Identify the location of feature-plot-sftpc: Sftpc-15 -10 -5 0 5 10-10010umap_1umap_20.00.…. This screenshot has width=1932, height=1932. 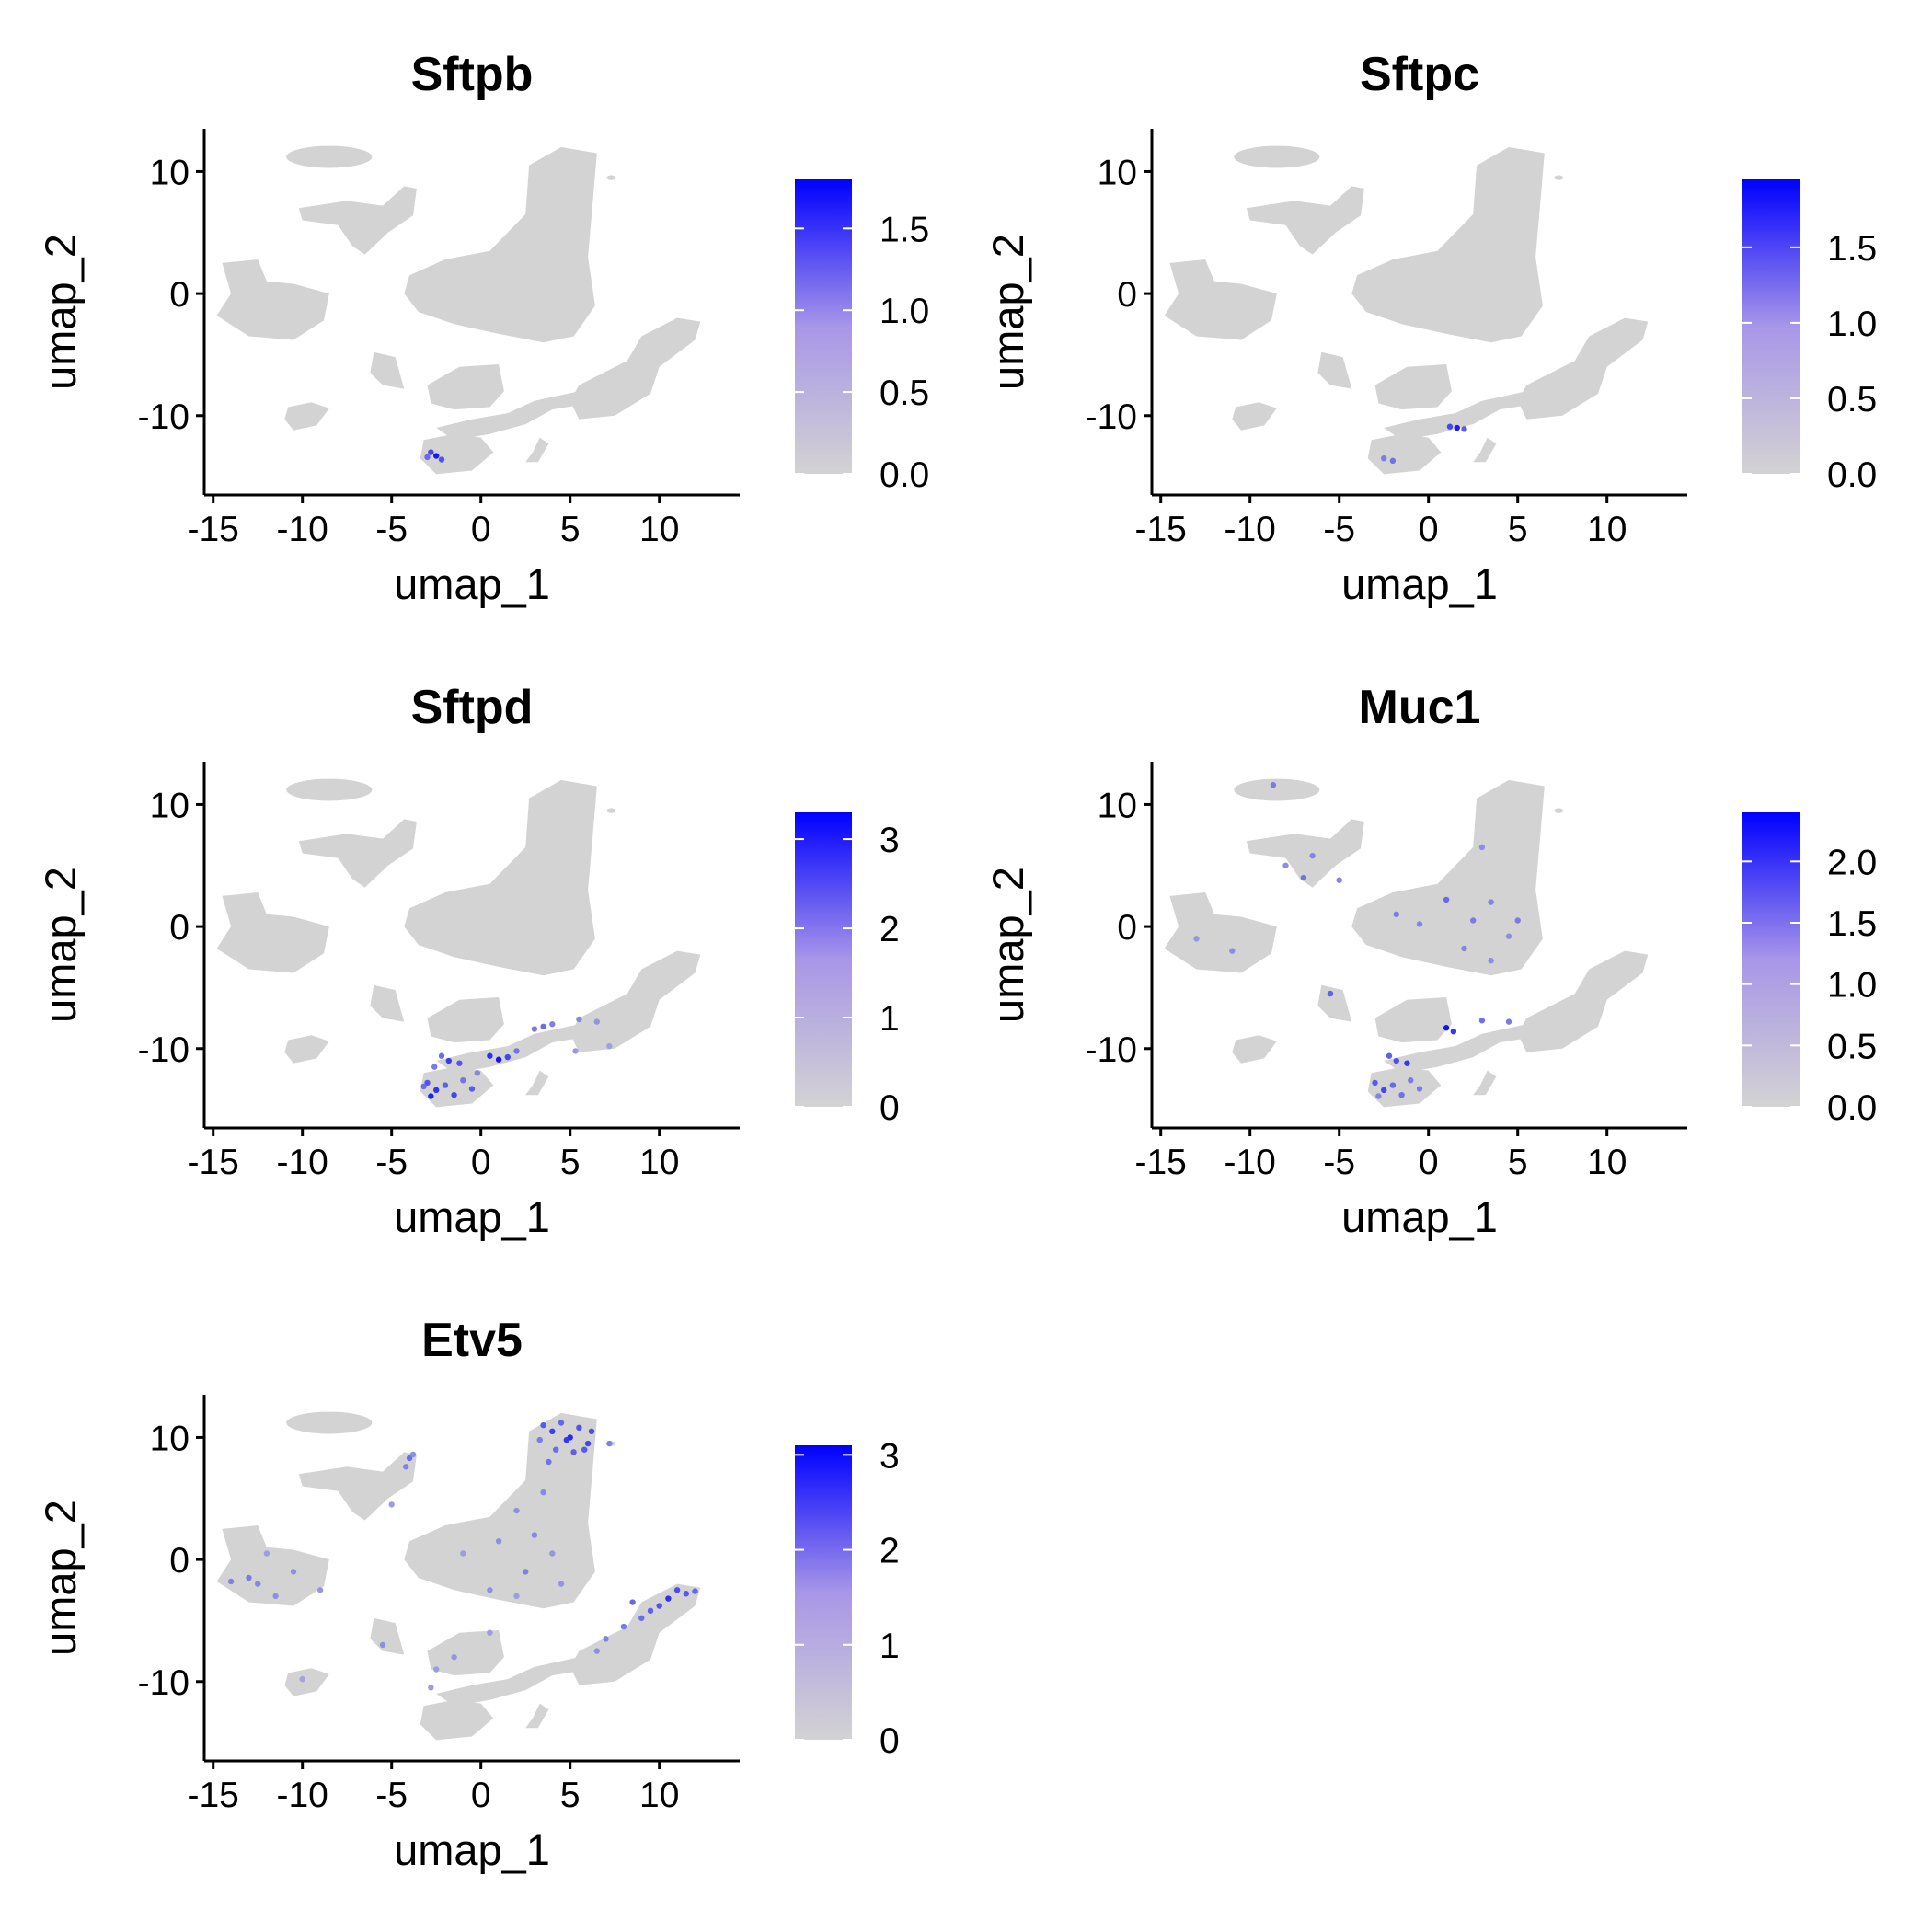
(1430, 328).